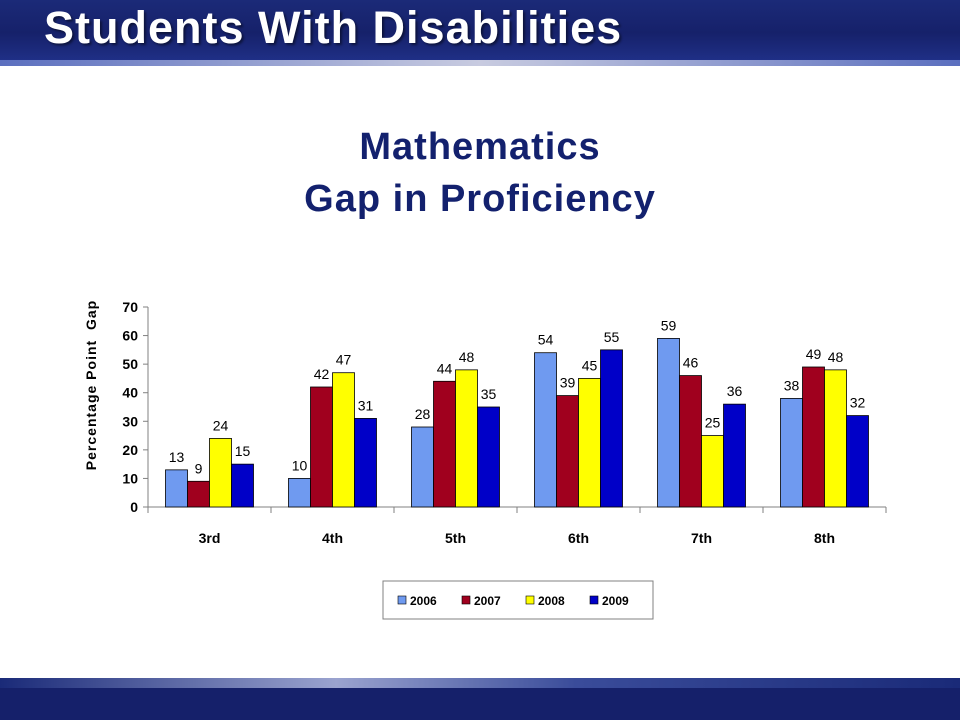  I want to click on chart-title-line-1: Mathematics, so click(480, 147).